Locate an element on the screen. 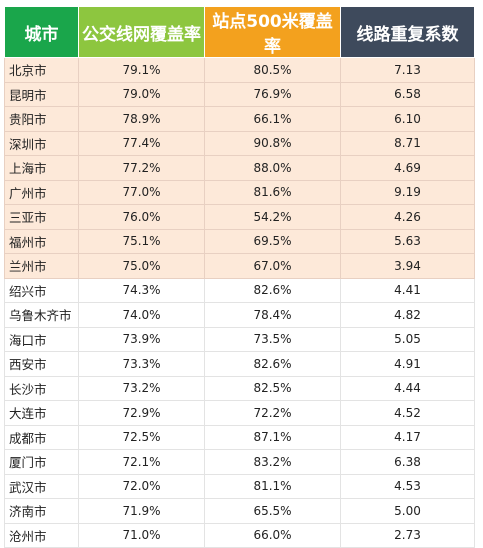 The width and height of the screenshot is (483, 548). route-duplication-cell: 4.82 is located at coordinates (407, 315).